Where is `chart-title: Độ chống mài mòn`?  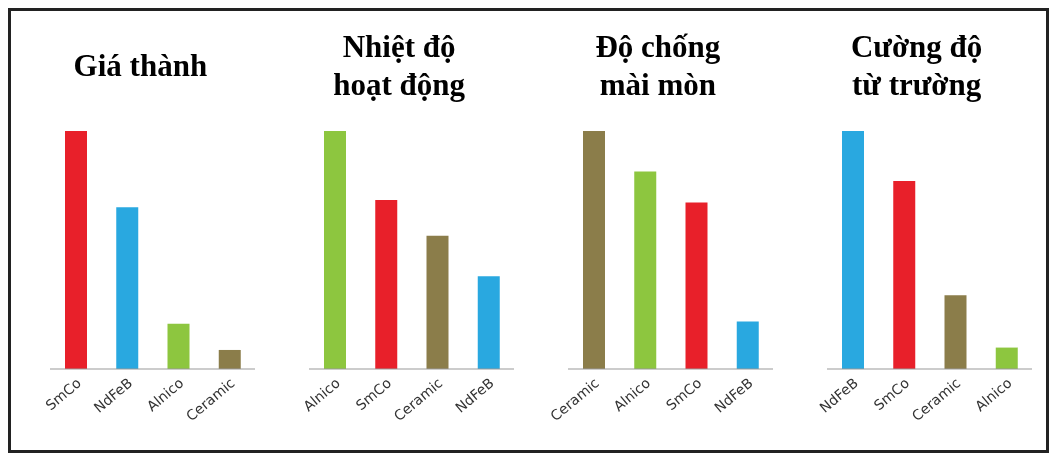 chart-title: Độ chống mài mòn is located at coordinates (658, 66).